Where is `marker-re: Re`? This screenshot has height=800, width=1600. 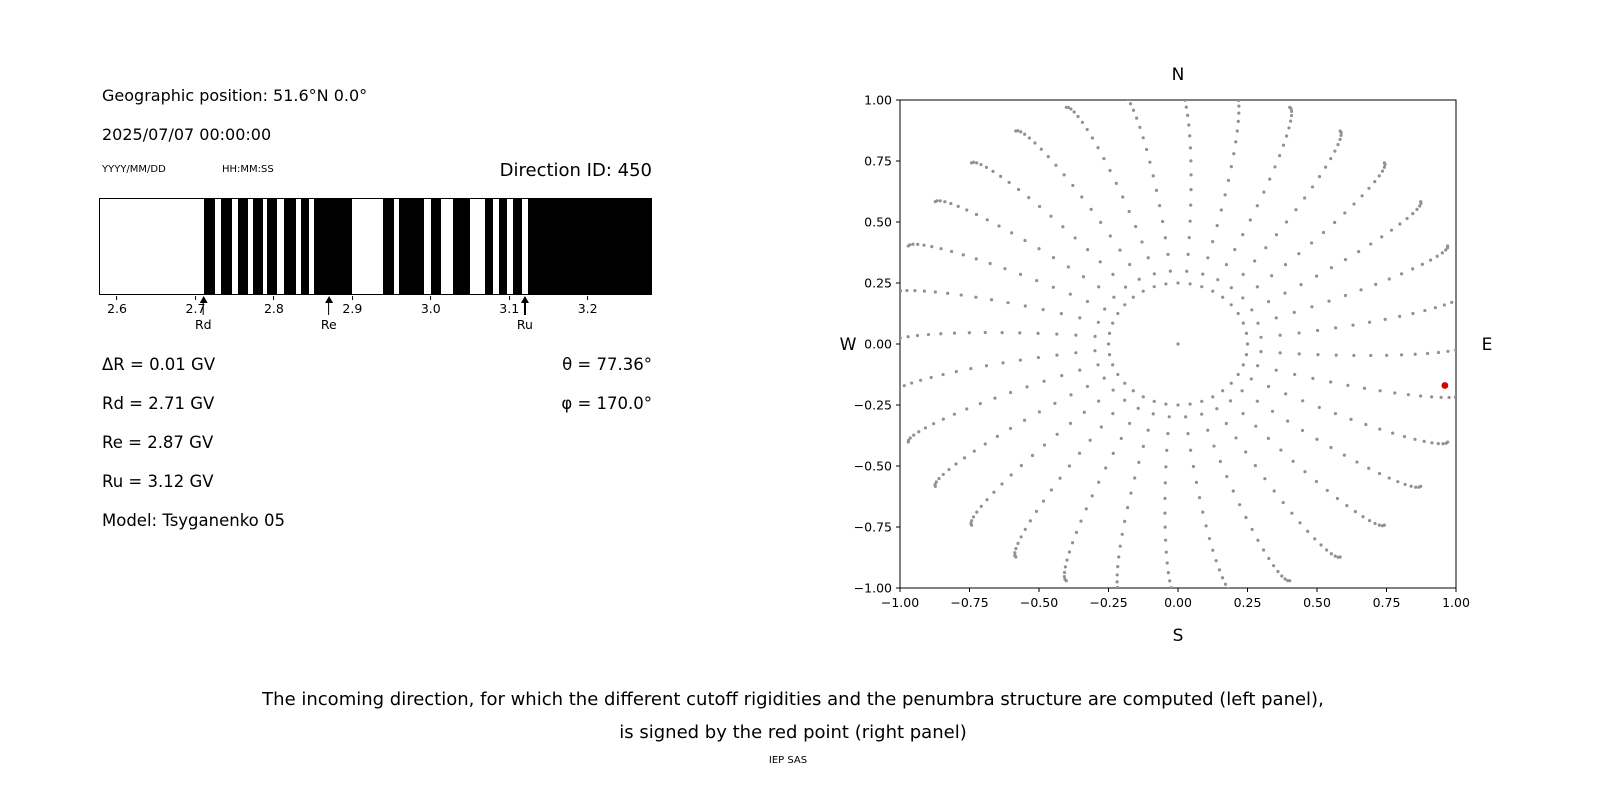
marker-re: Re is located at coordinates (329, 314).